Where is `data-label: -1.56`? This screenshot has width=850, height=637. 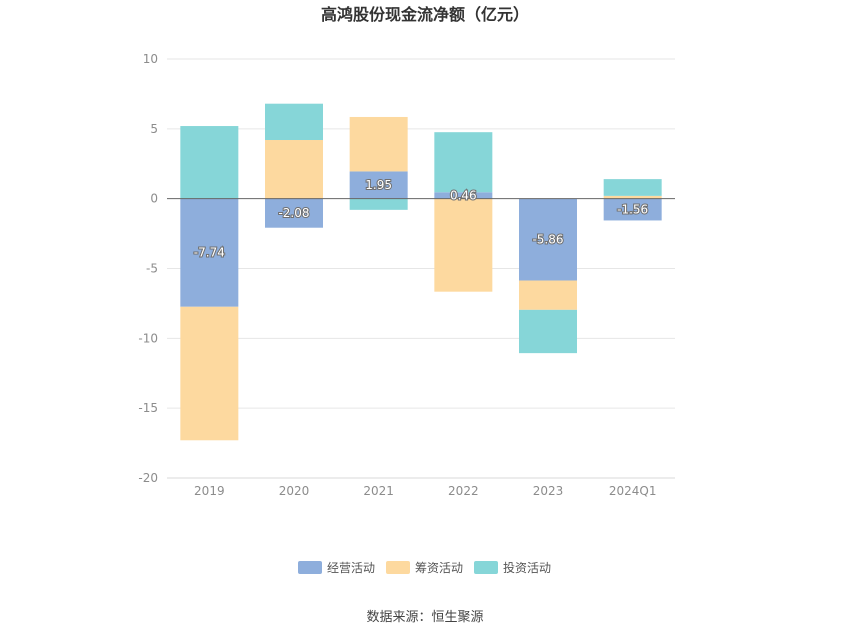 data-label: -1.56 is located at coordinates (632, 210).